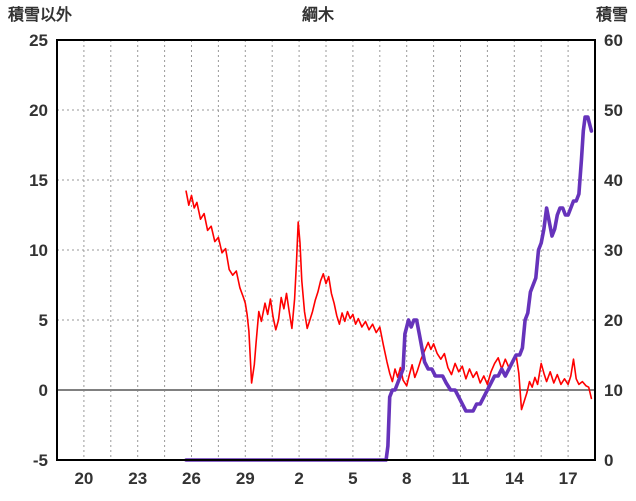  What do you see at coordinates (40, 15) in the screenshot?
I see `left-axis-title: 積雪以外` at bounding box center [40, 15].